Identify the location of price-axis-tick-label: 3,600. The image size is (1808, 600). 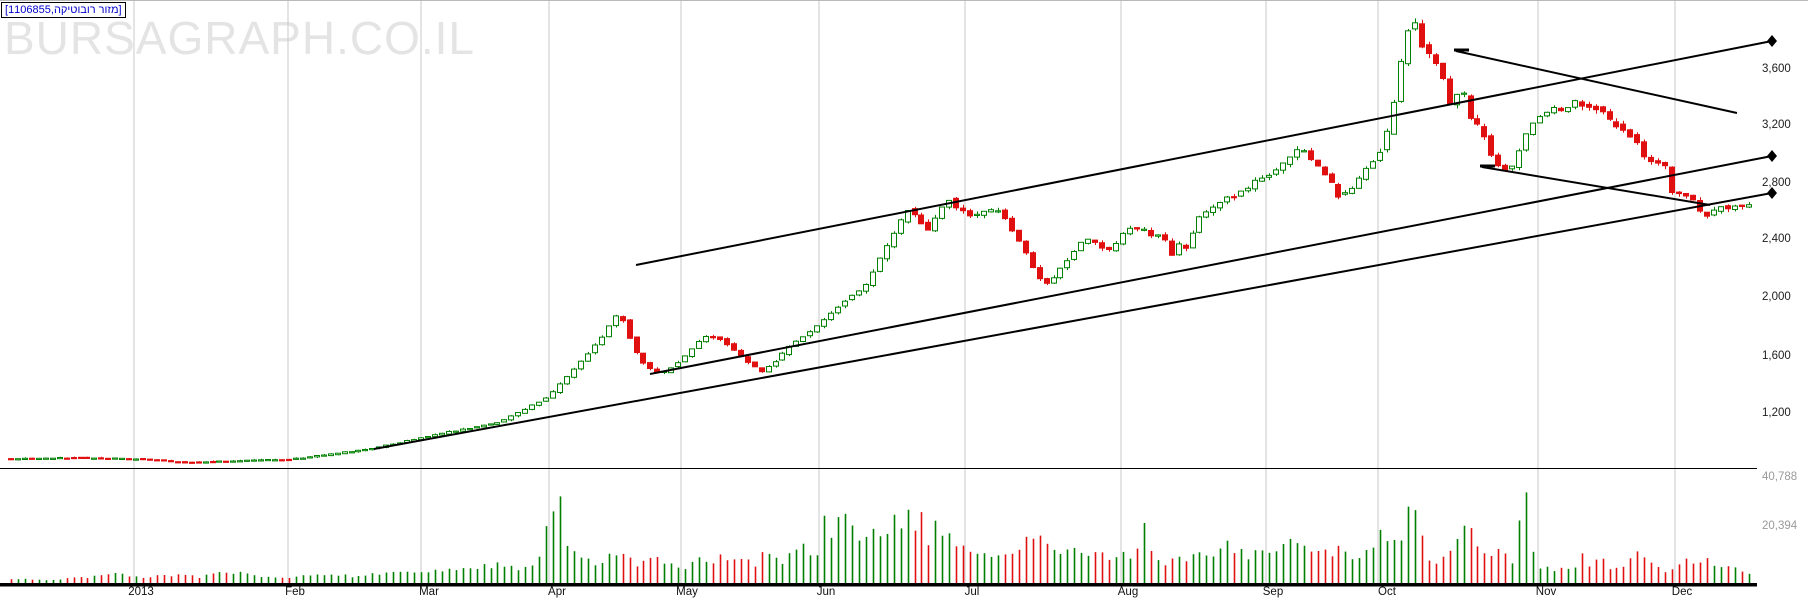
(1776, 69).